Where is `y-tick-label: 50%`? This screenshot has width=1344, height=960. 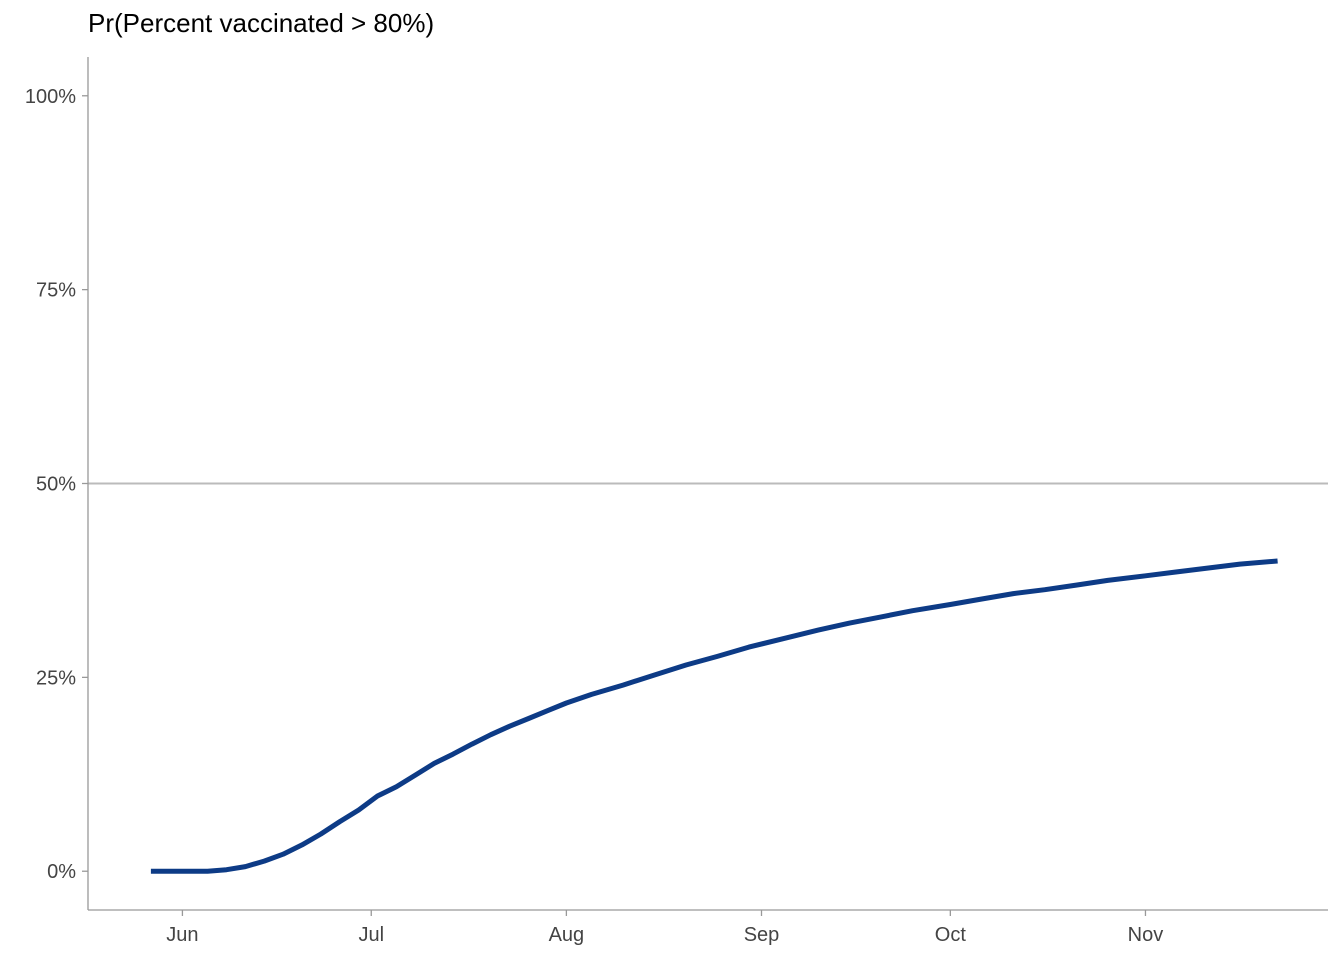
y-tick-label: 50% is located at coordinates (56, 485).